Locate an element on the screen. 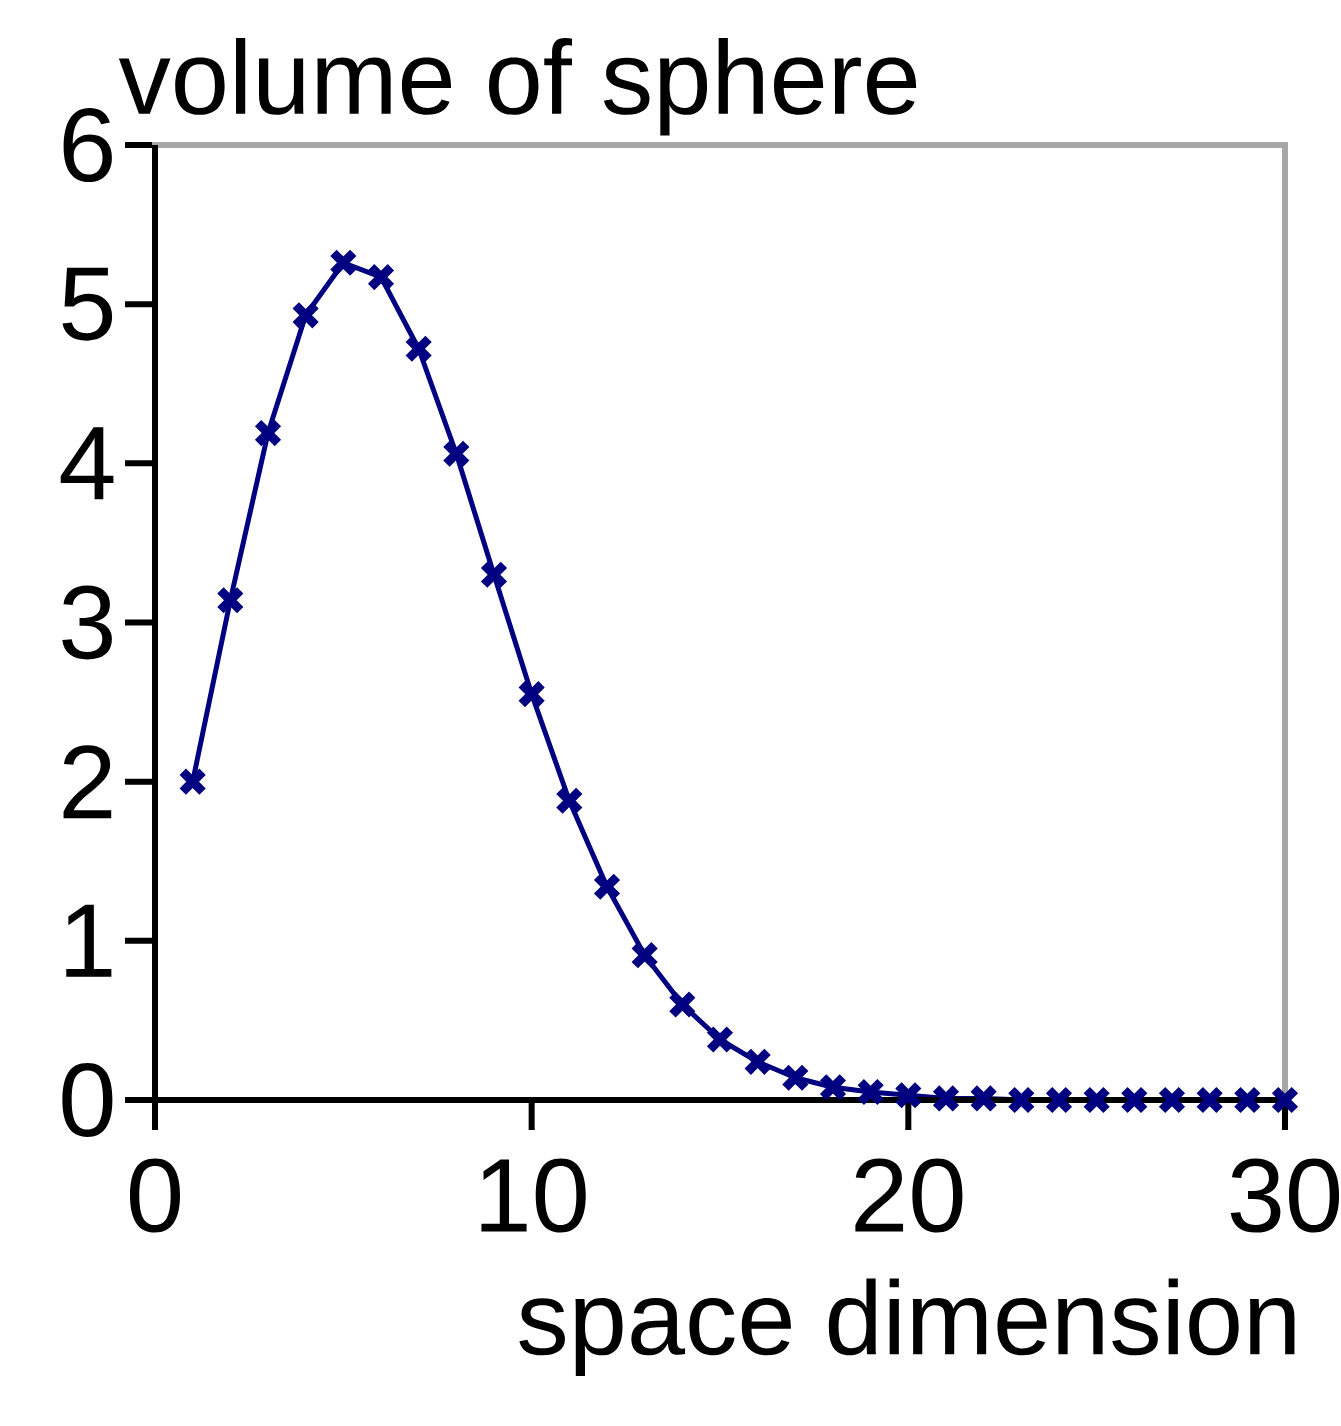  x-tick-label: 30 is located at coordinates (1285, 1195).